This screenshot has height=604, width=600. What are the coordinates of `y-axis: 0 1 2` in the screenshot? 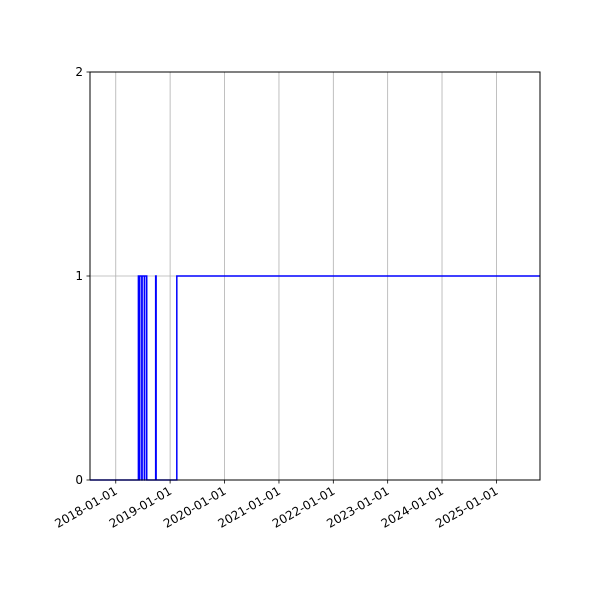 It's located at (82, 276).